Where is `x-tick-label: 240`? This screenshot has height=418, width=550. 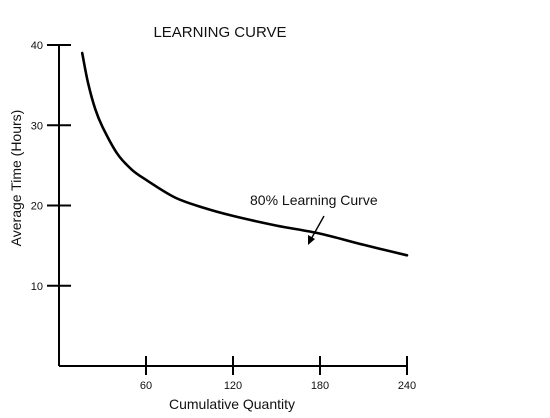
x-tick-label: 240 is located at coordinates (407, 386).